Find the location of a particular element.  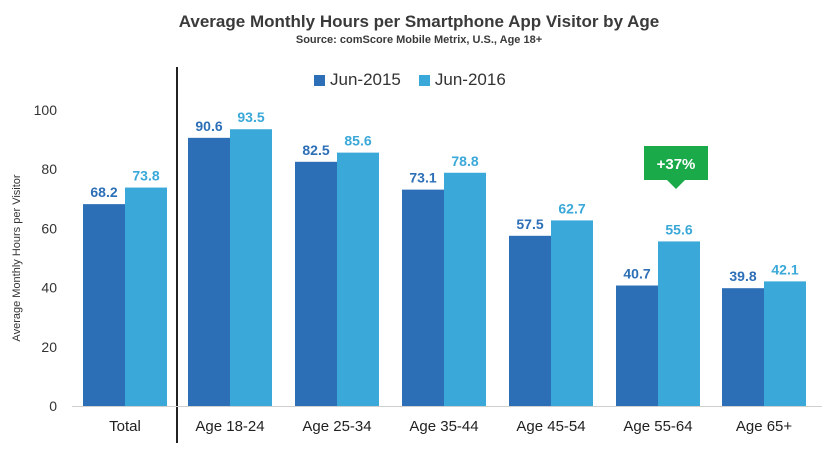

x-tick-label: Age 35-44 is located at coordinates (443, 426).